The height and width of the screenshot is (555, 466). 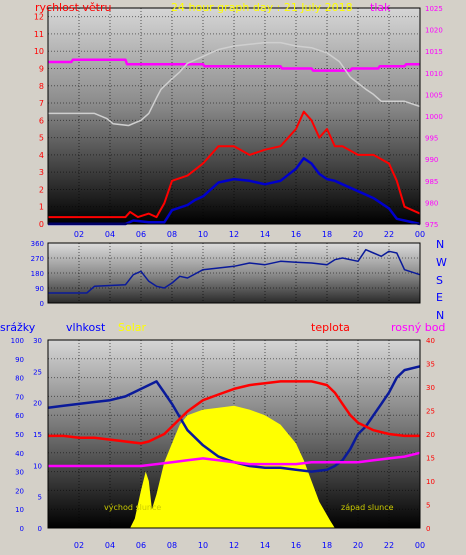 I want to click on pressure-tick: 1010, so click(x=434, y=74).